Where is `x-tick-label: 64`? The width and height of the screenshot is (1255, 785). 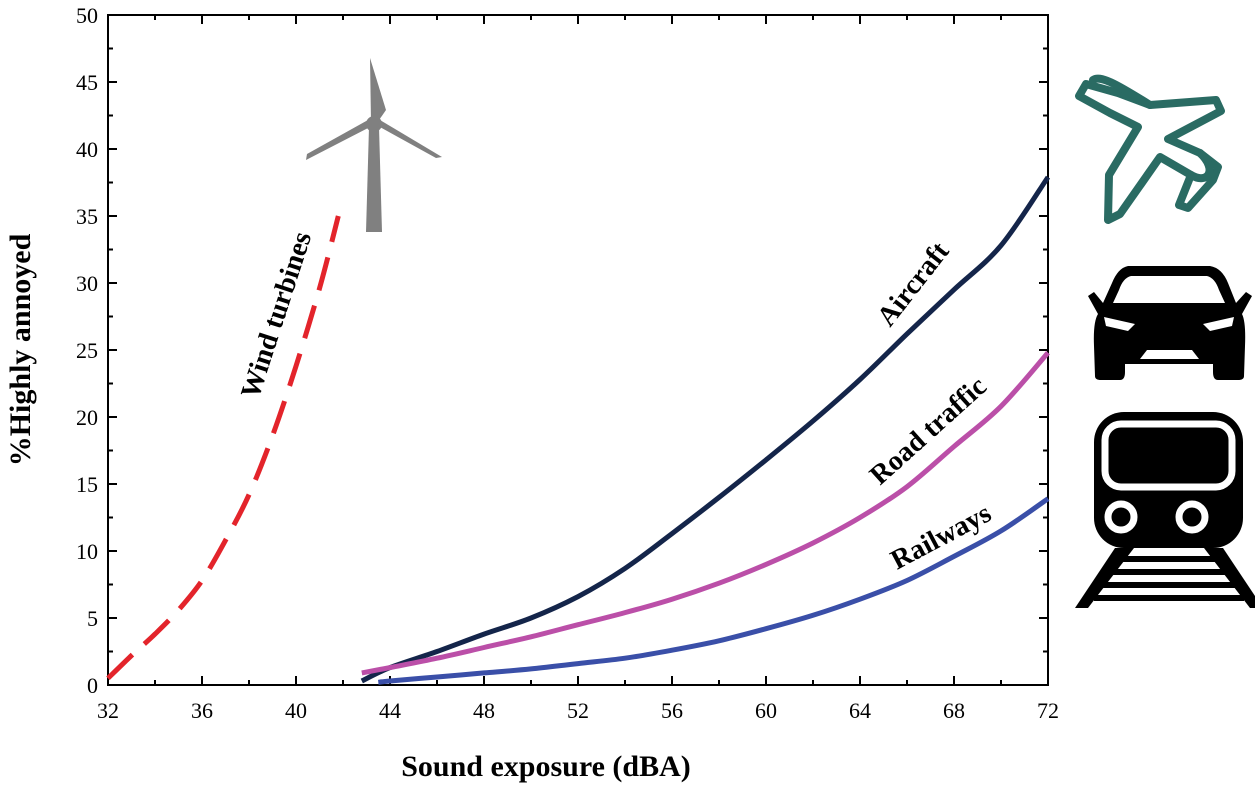 x-tick-label: 64 is located at coordinates (860, 710).